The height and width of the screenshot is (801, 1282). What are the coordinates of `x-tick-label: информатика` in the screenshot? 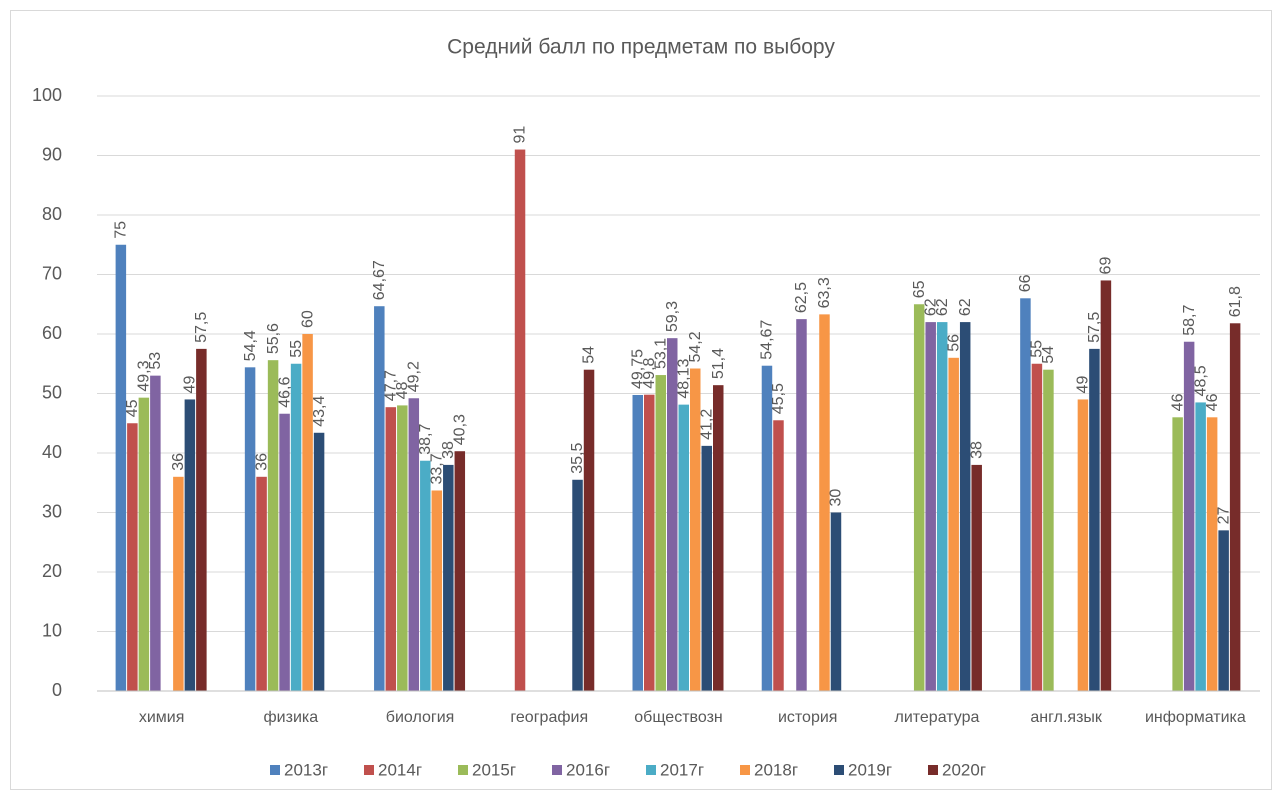 It's located at (1195, 717).